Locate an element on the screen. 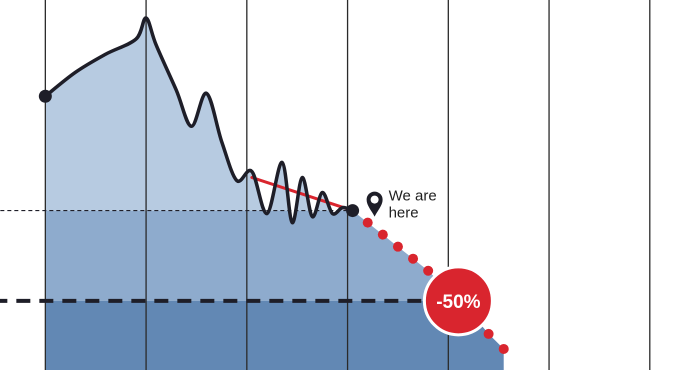 The image size is (677, 370). area-band-lower is located at coordinates (274, 335).